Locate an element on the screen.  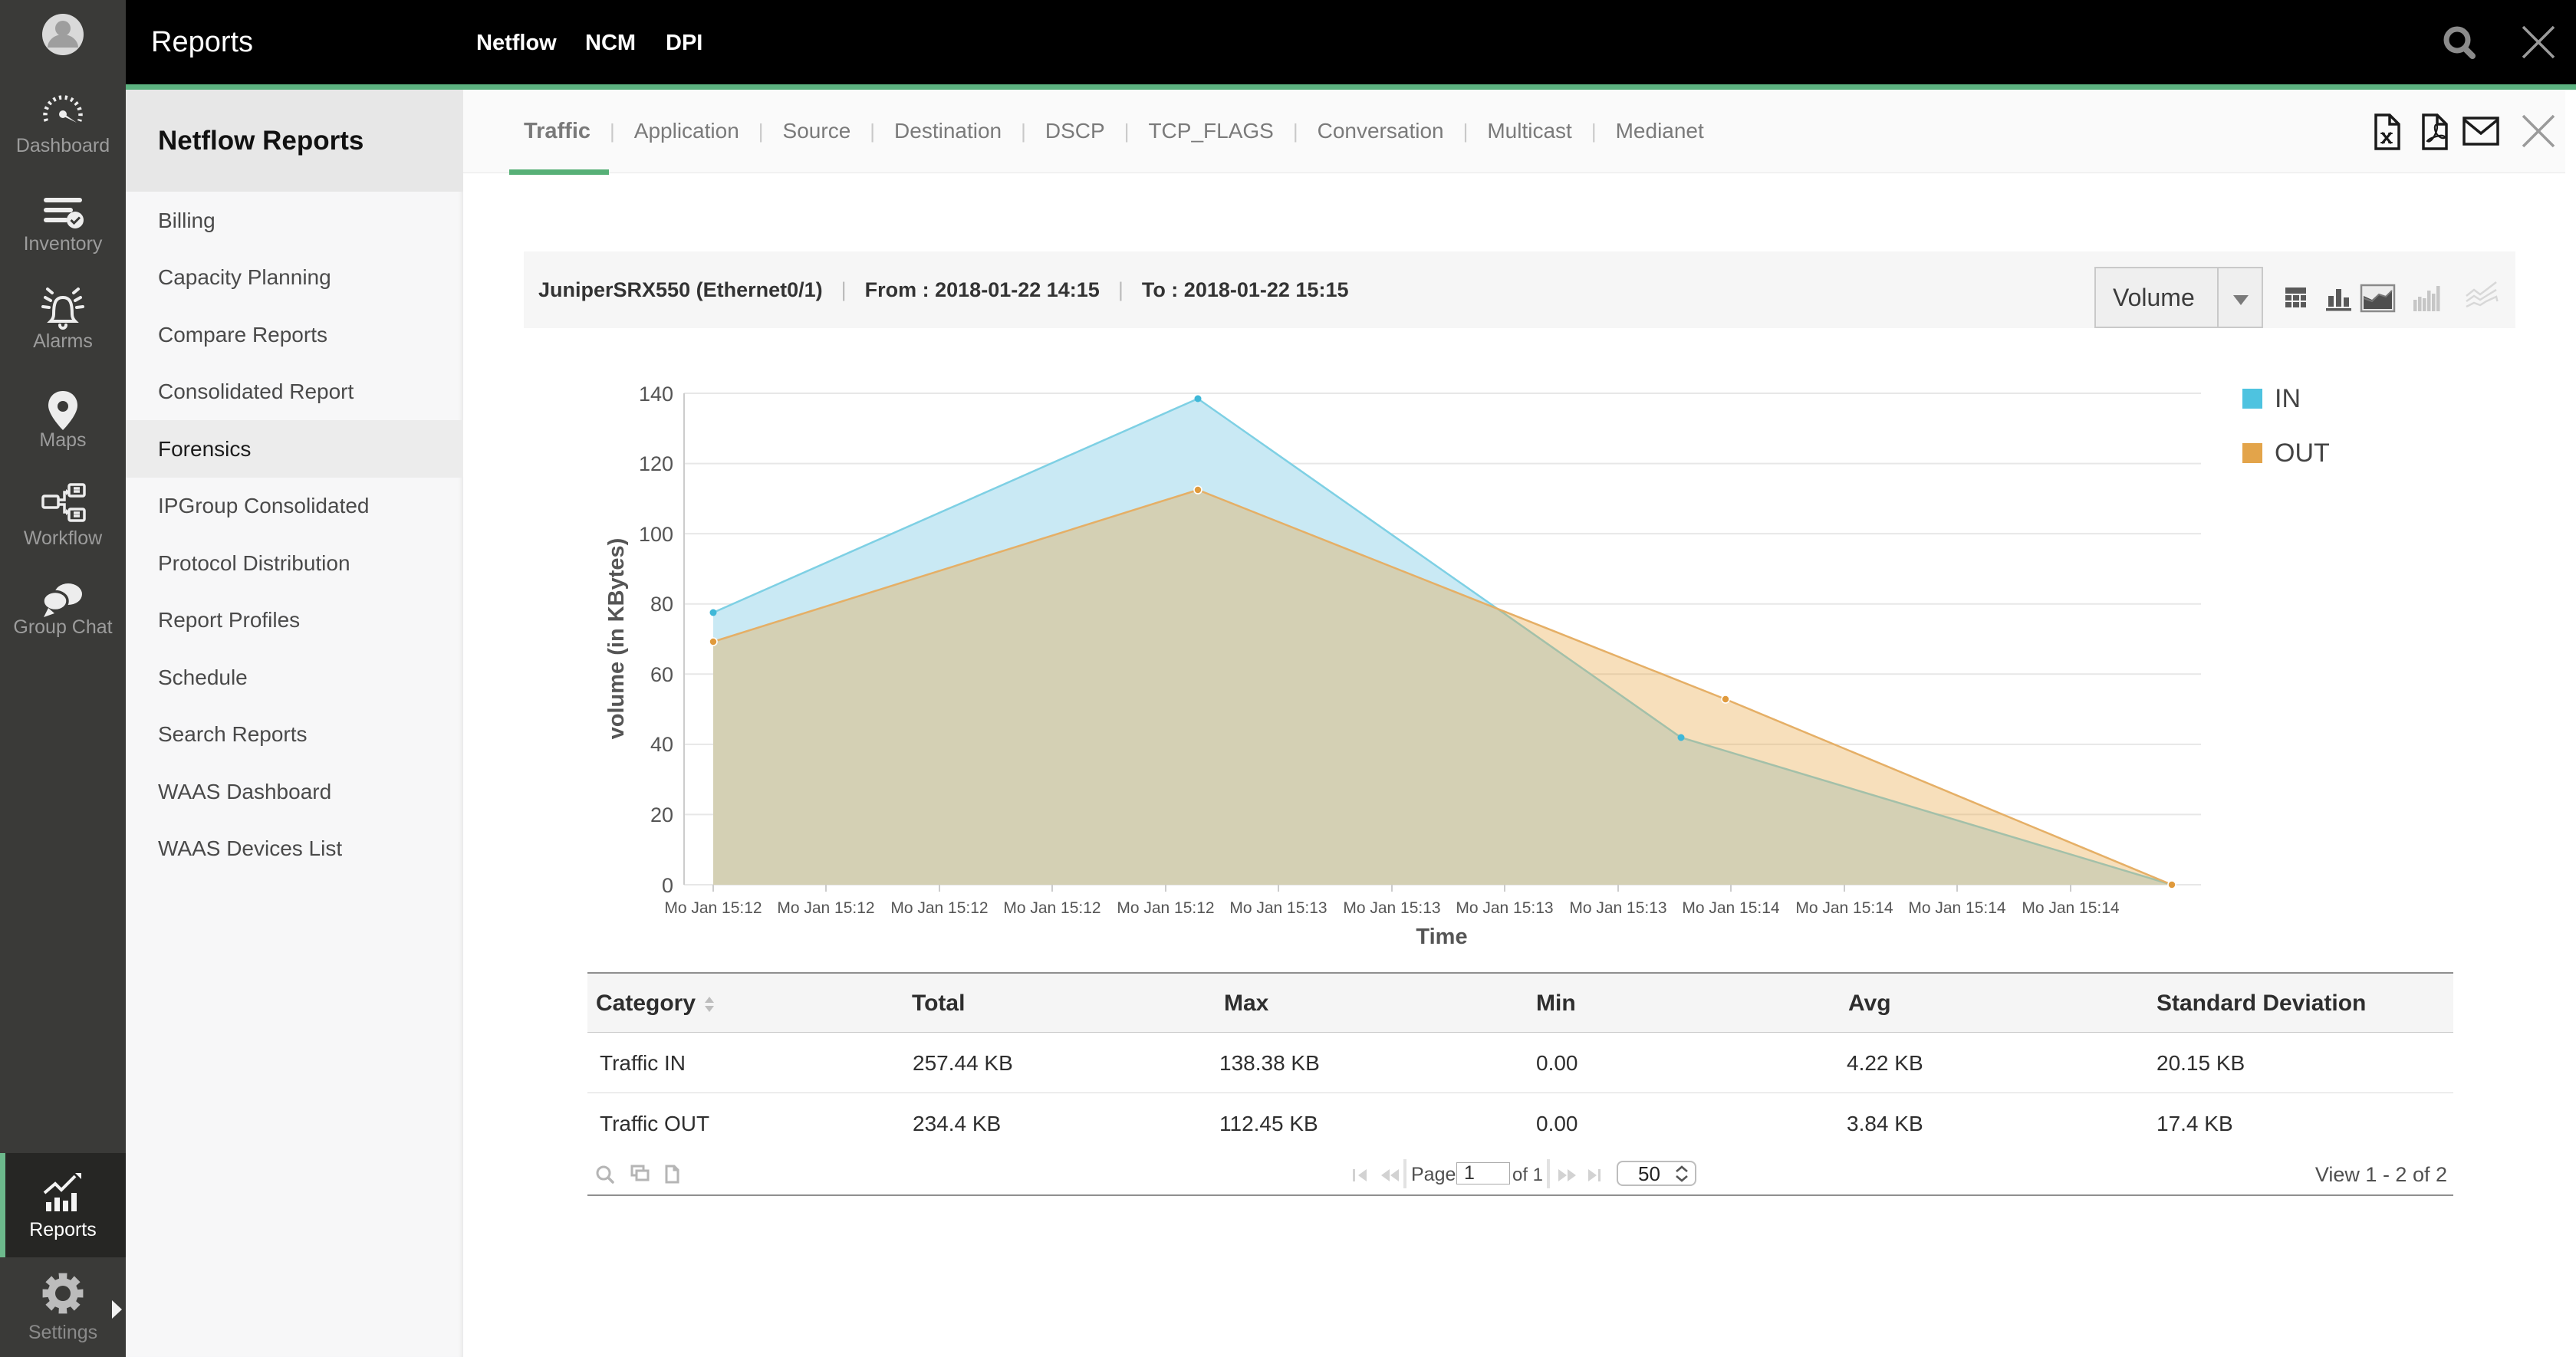
svg-text: 20 is located at coordinates (661, 814).